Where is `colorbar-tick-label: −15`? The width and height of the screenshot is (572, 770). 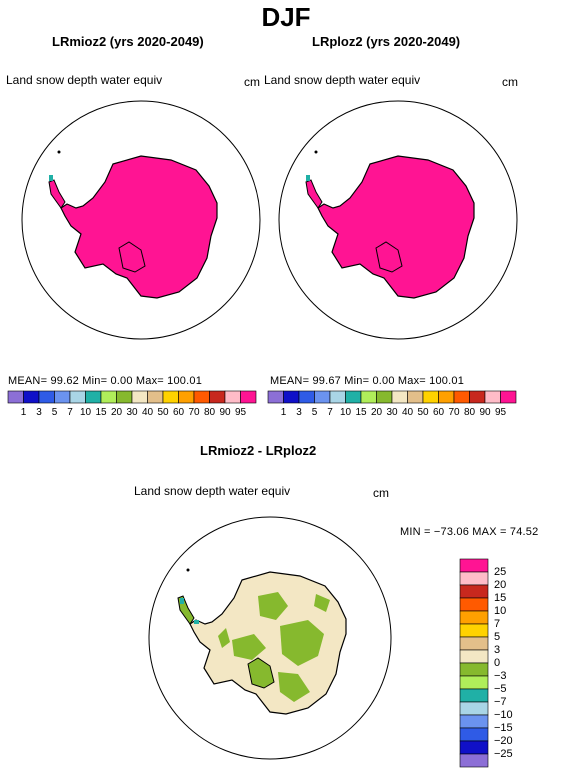 colorbar-tick-label: −15 is located at coordinates (503, 728).